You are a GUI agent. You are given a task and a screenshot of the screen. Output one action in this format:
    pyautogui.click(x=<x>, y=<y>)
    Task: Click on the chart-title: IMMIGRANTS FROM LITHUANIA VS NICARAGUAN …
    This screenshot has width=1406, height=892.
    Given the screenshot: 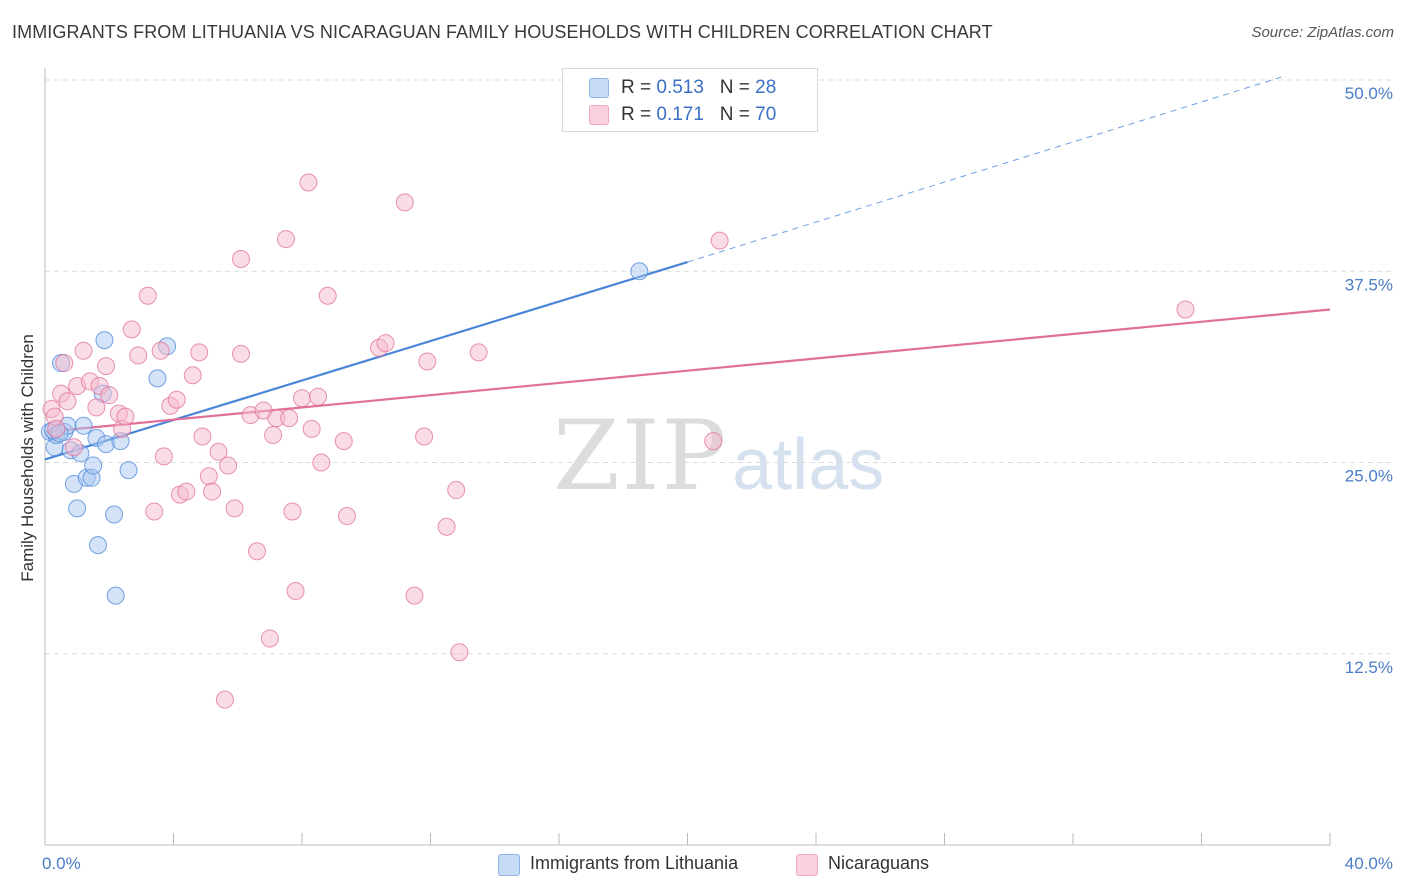 What is the action you would take?
    pyautogui.click(x=502, y=32)
    